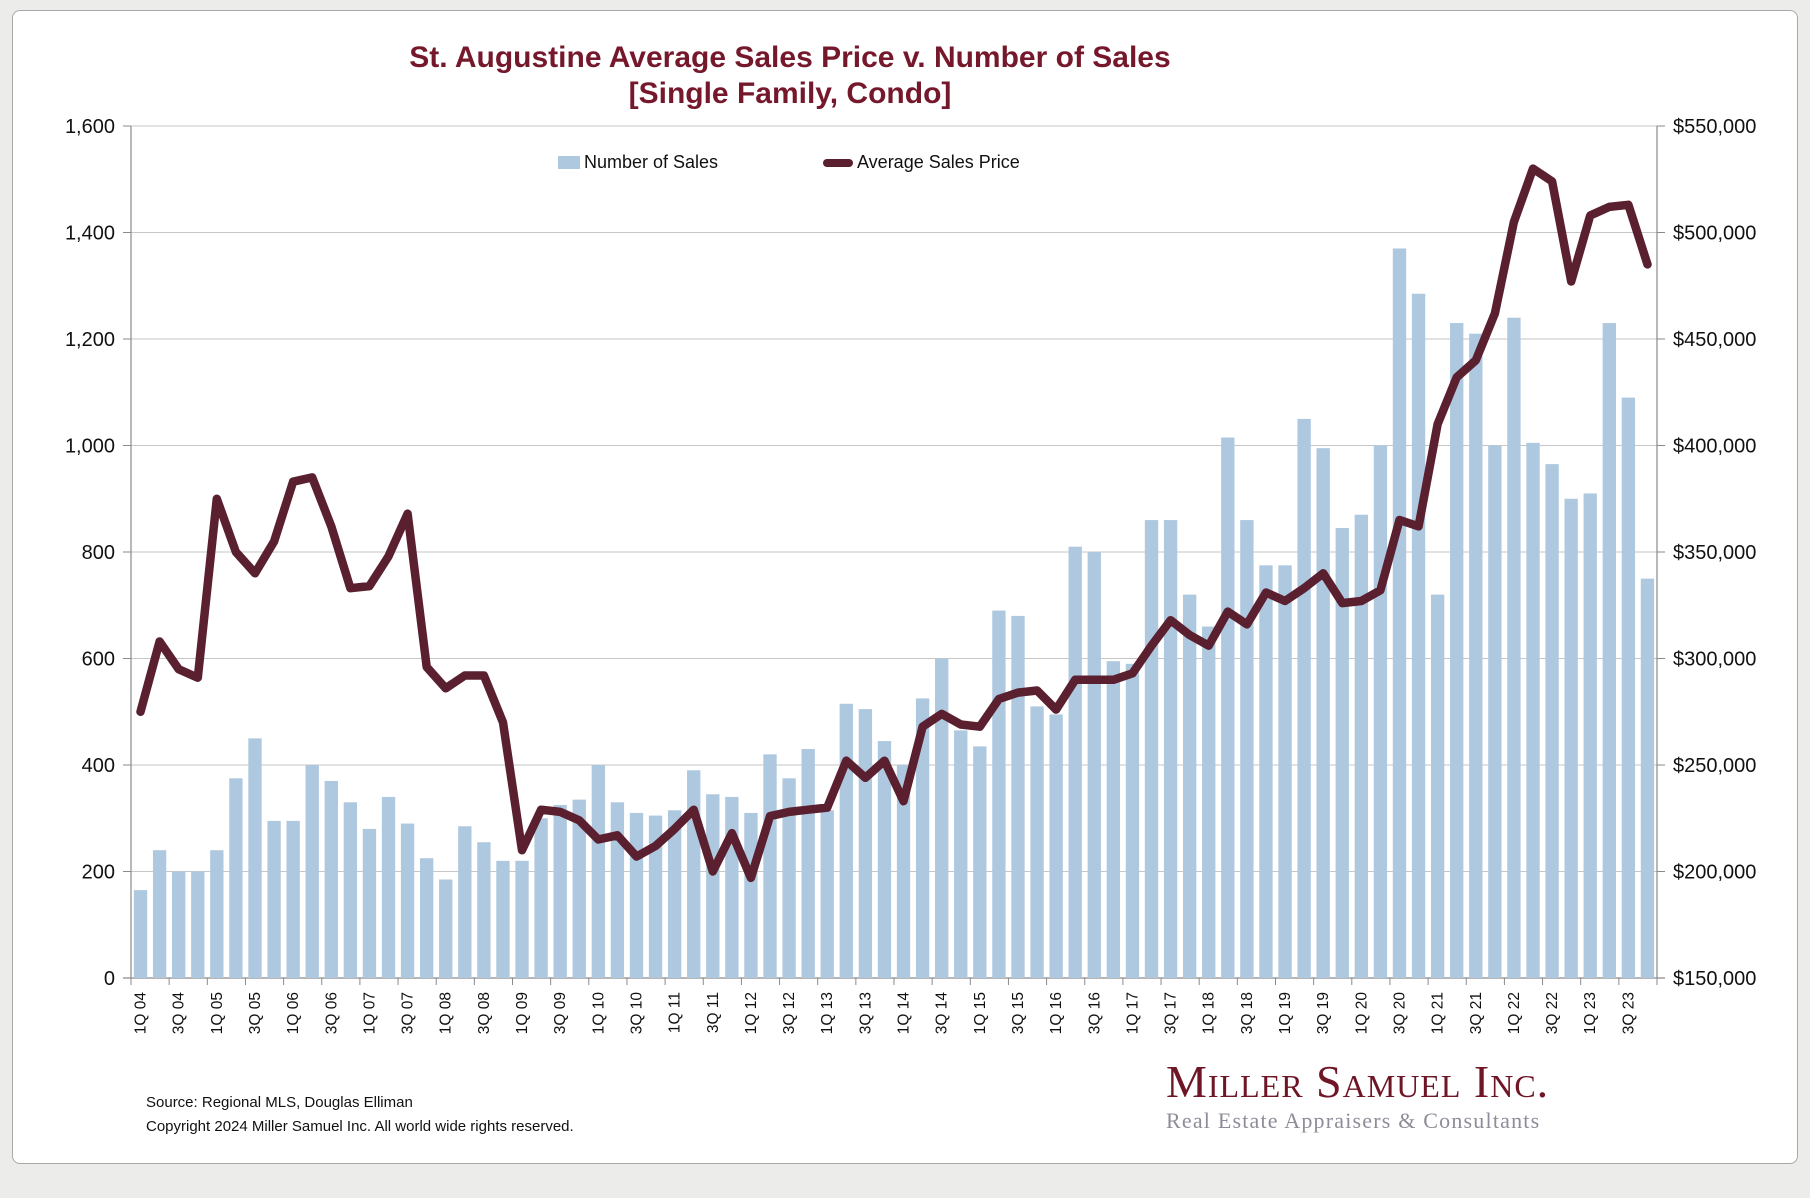 Image resolution: width=1810 pixels, height=1198 pixels. What do you see at coordinates (1628, 1013) in the screenshot?
I see `x-axis-label-3Q-23: 3Q 23` at bounding box center [1628, 1013].